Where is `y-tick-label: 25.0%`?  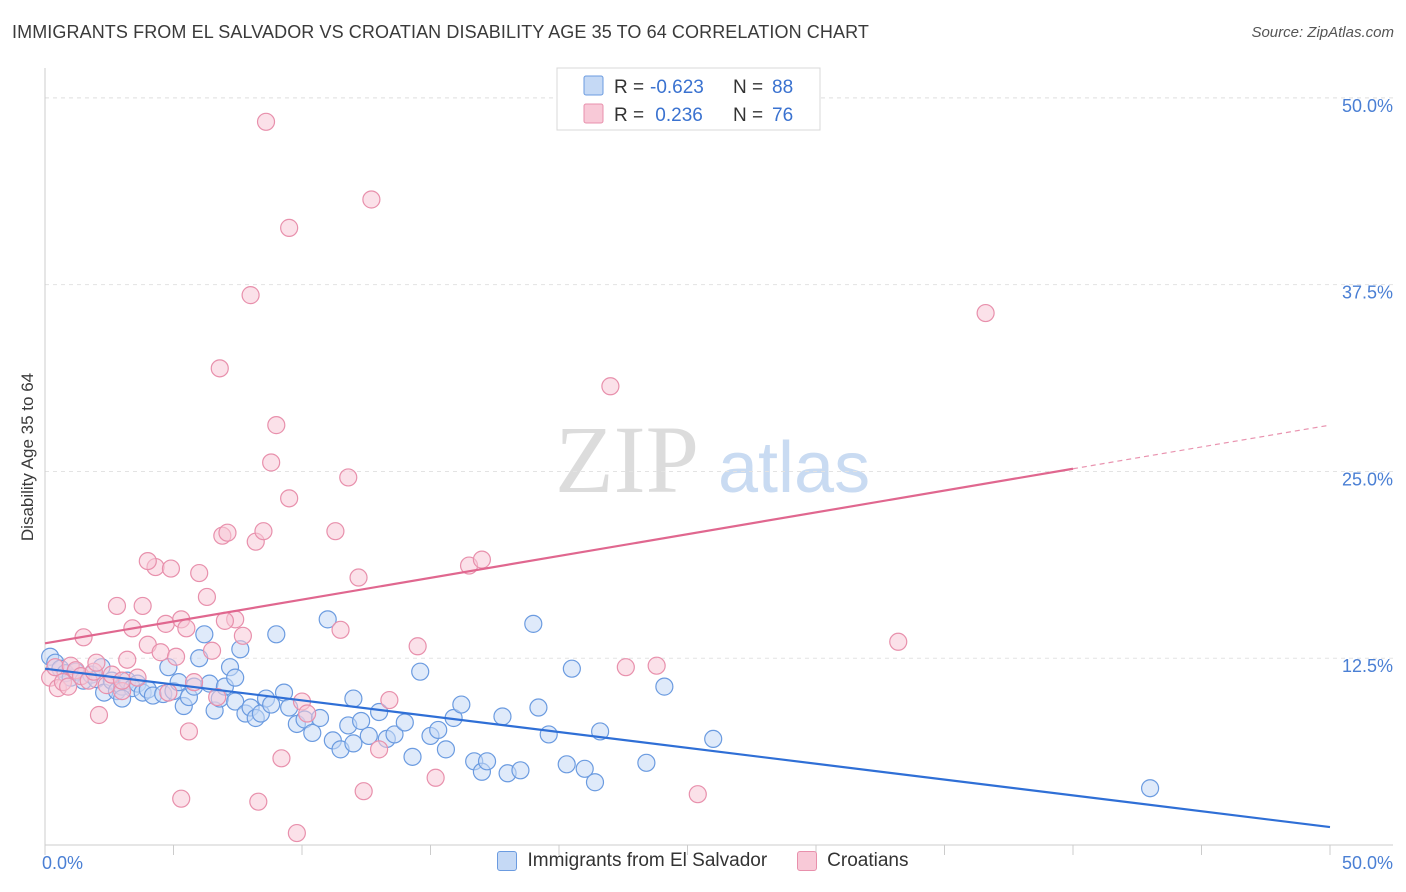 y-tick-label: 25.0% is located at coordinates (1367, 479).